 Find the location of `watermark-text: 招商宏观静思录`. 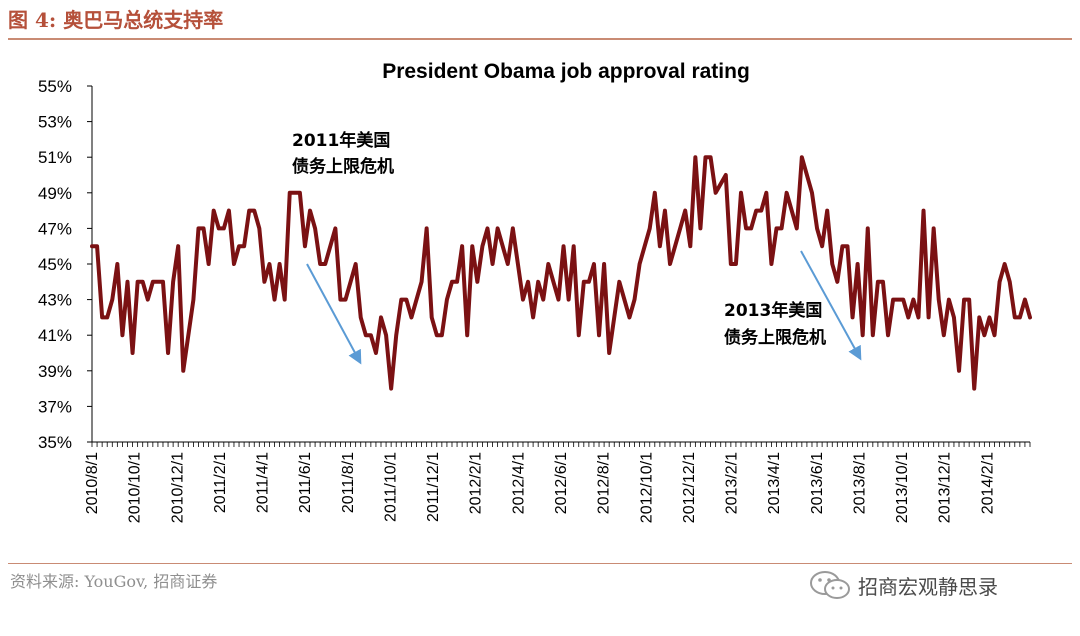

watermark-text: 招商宏观静思录 is located at coordinates (928, 586).